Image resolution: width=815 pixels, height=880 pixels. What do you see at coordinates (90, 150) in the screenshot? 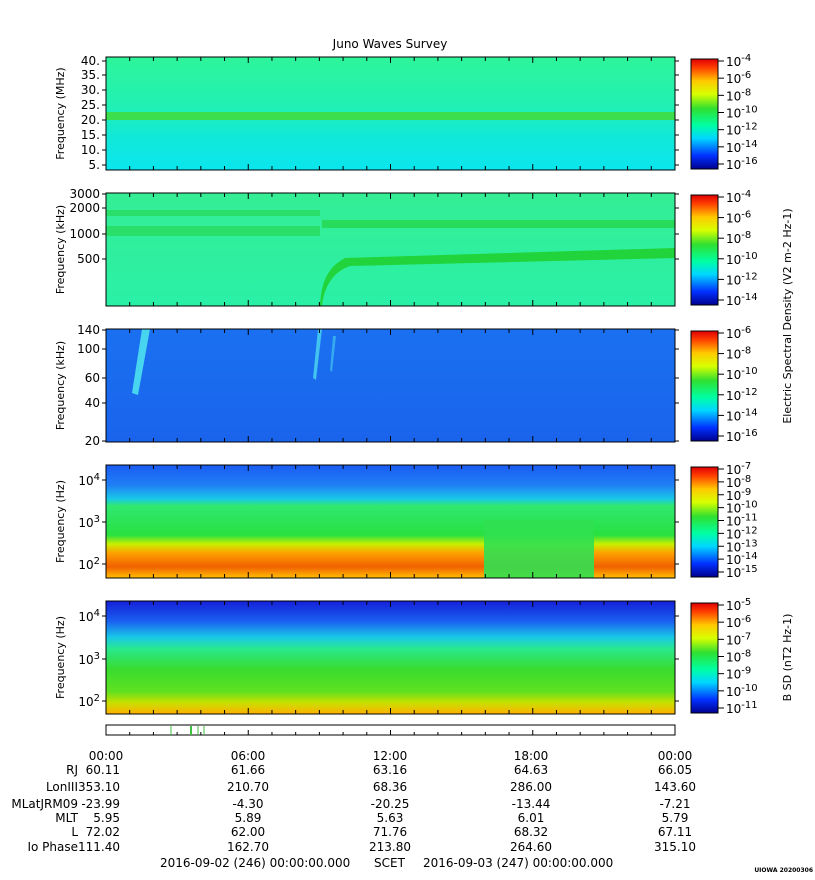
I see `y-tick-label: 10.` at bounding box center [90, 150].